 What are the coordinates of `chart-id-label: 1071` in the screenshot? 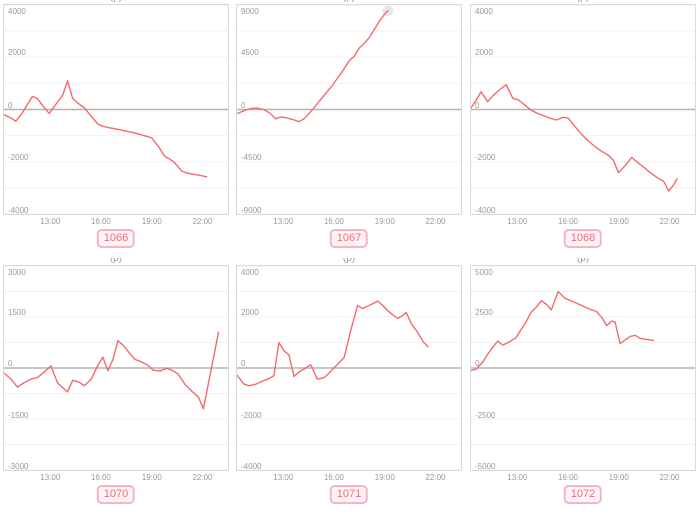 It's located at (349, 494).